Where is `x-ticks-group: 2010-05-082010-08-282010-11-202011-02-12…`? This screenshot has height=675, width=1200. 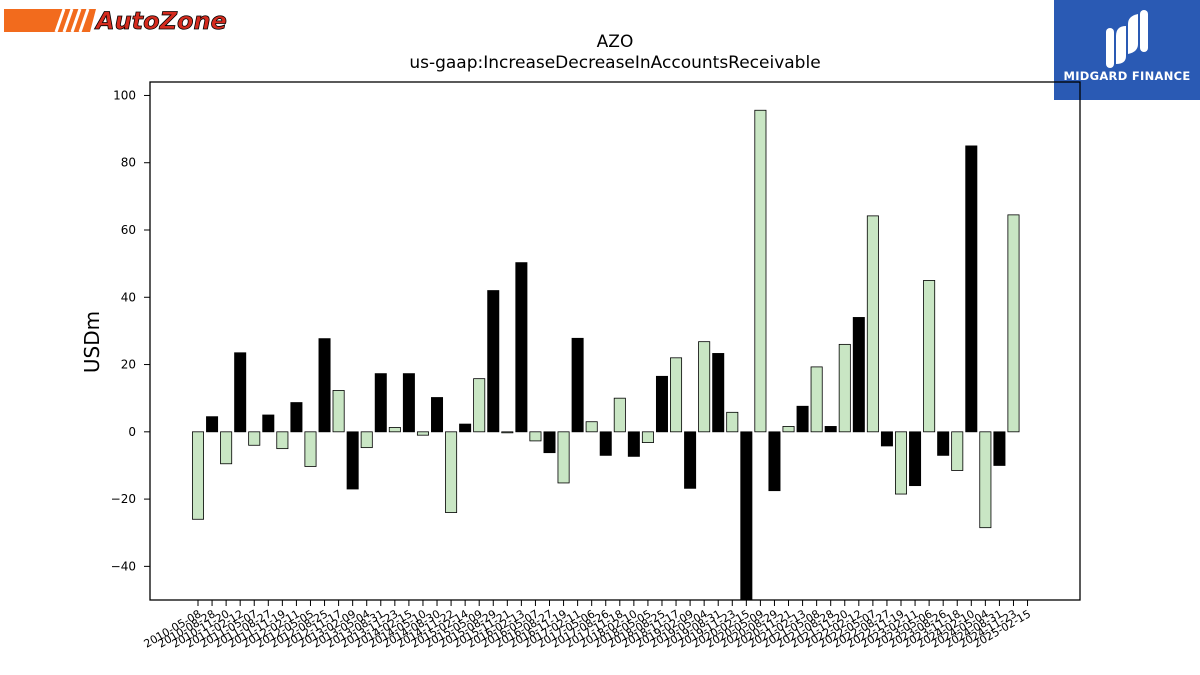 x-ticks-group: 2010-05-082010-08-282010-11-202011-02-12… is located at coordinates (587, 625).